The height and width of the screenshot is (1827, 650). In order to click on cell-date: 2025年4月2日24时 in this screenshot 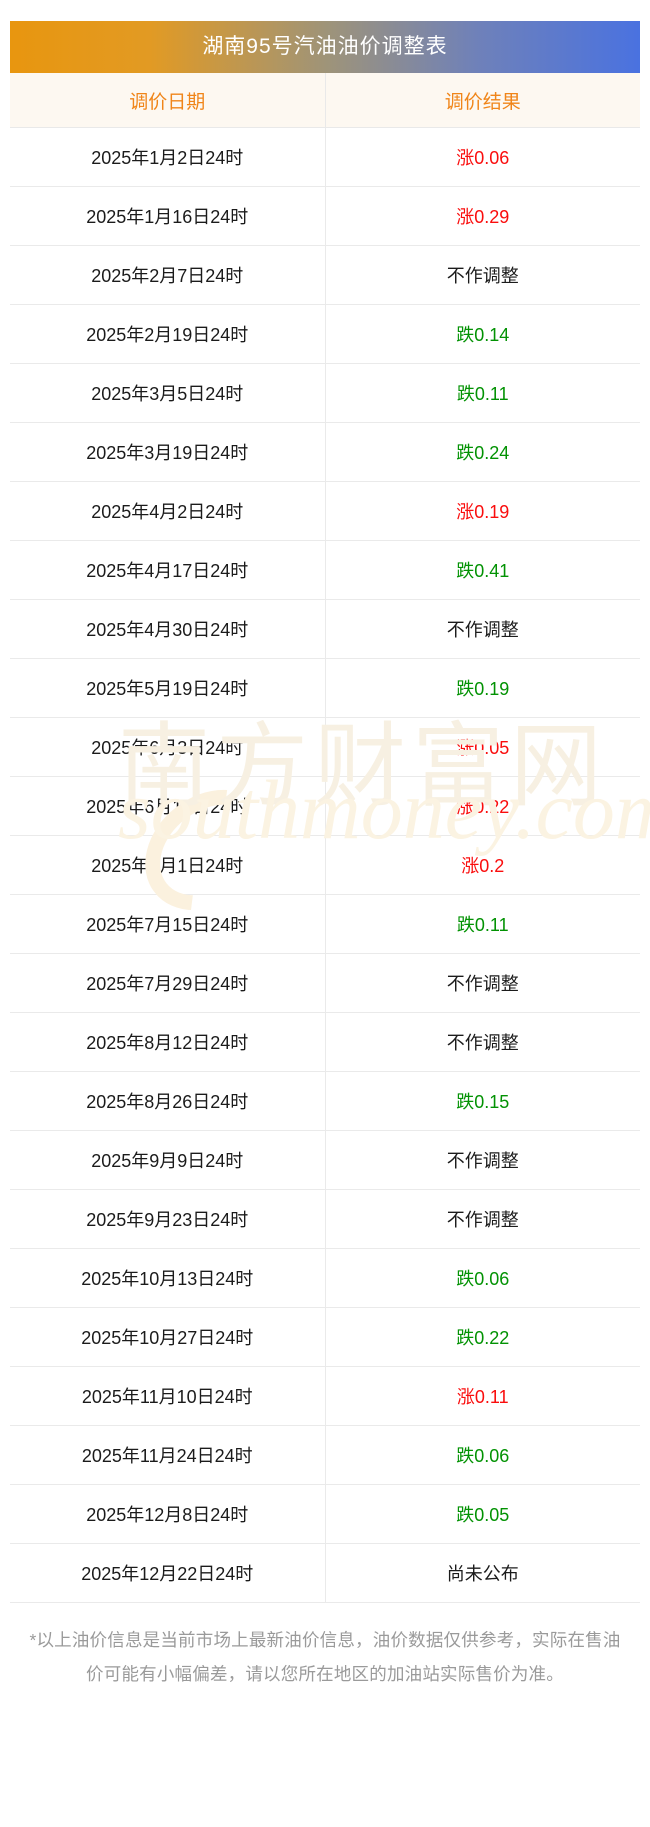, I will do `click(168, 511)`.